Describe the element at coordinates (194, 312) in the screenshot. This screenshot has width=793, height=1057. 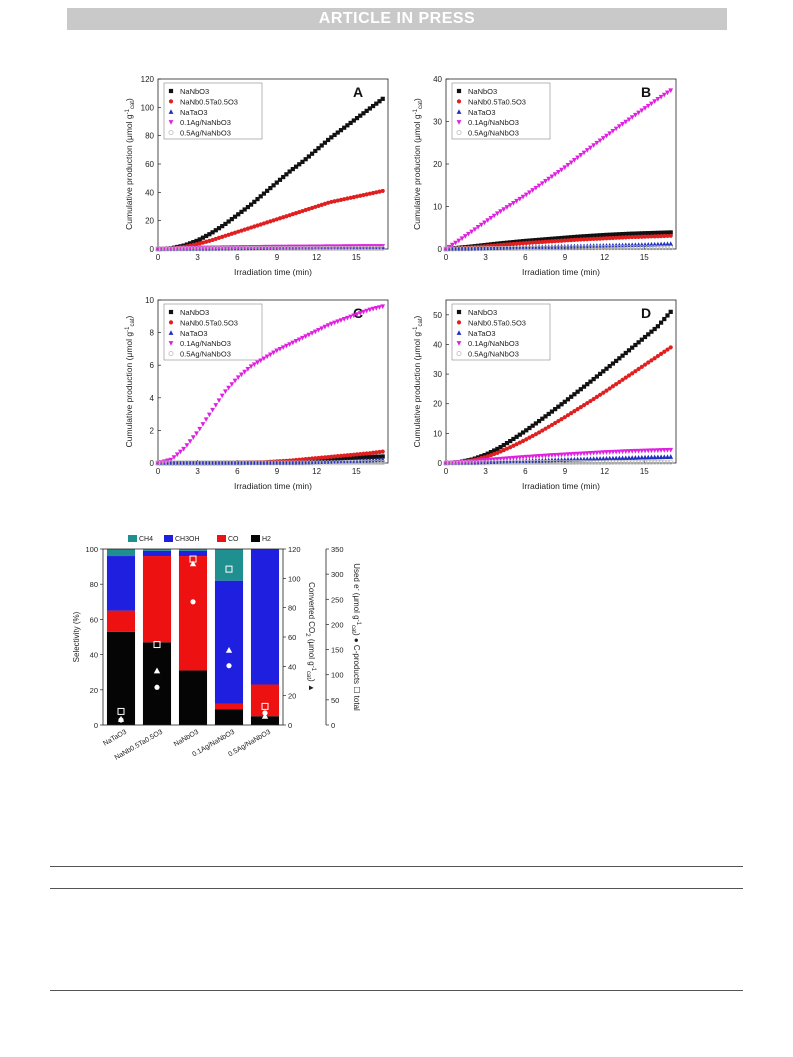
I see `legend-label: NaNbO3` at that location.